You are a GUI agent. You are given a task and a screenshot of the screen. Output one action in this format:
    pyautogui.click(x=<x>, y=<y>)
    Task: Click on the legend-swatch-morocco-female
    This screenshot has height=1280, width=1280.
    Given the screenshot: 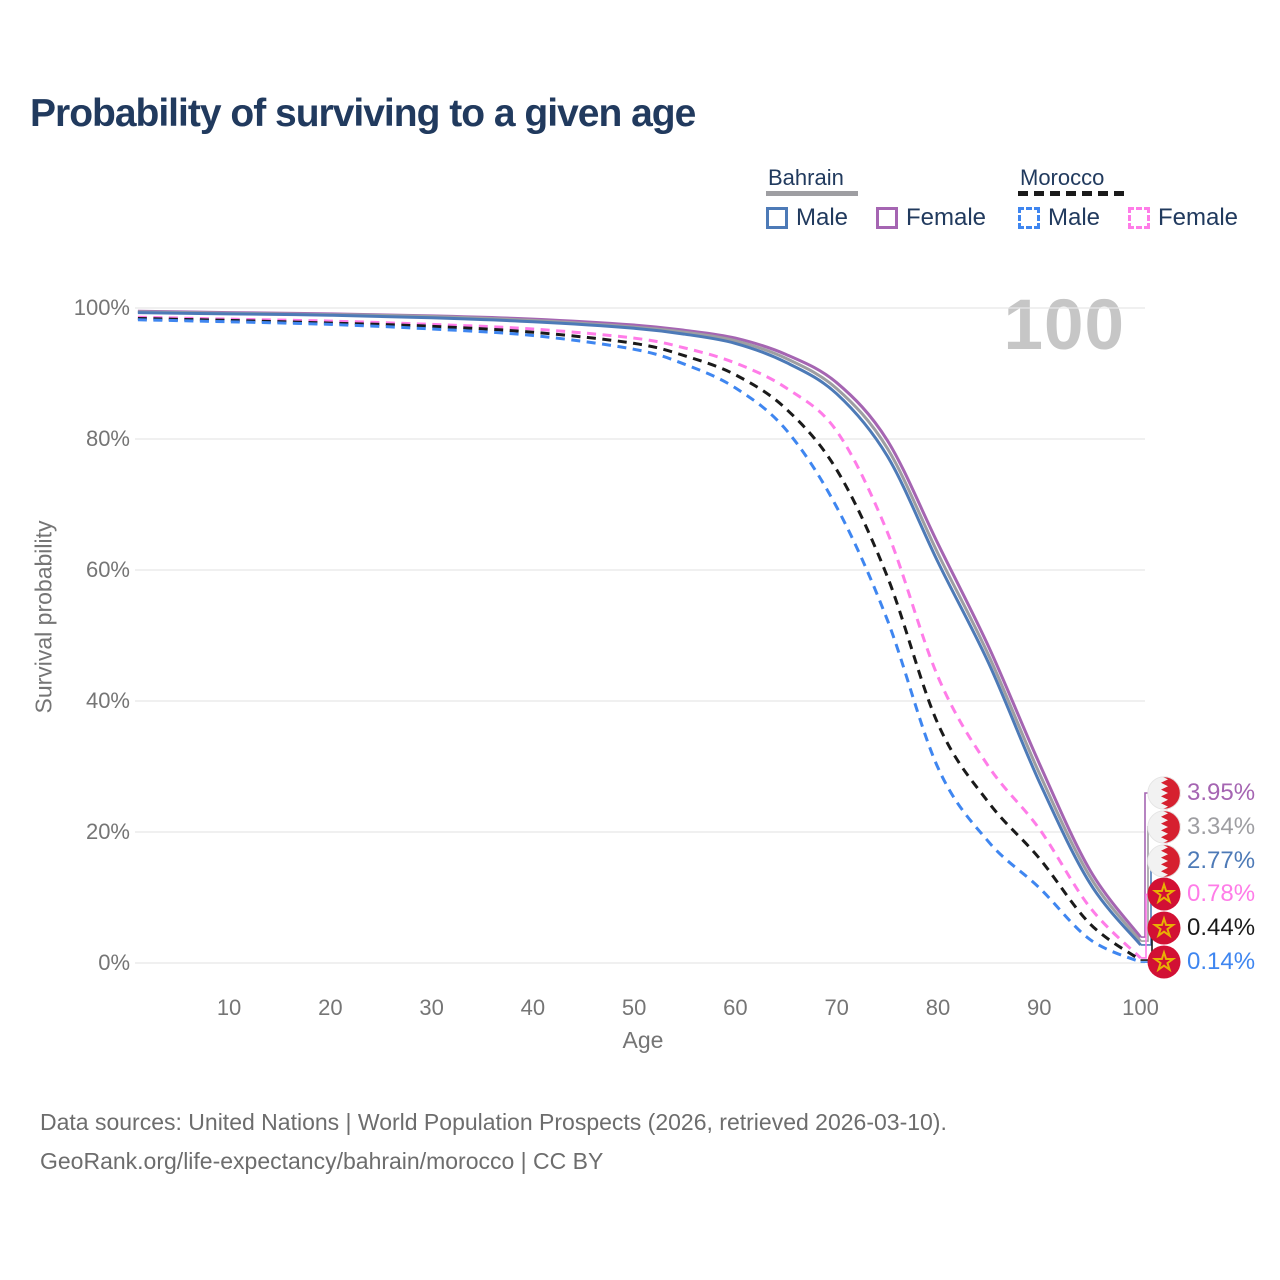 What is the action you would take?
    pyautogui.click(x=1139, y=218)
    